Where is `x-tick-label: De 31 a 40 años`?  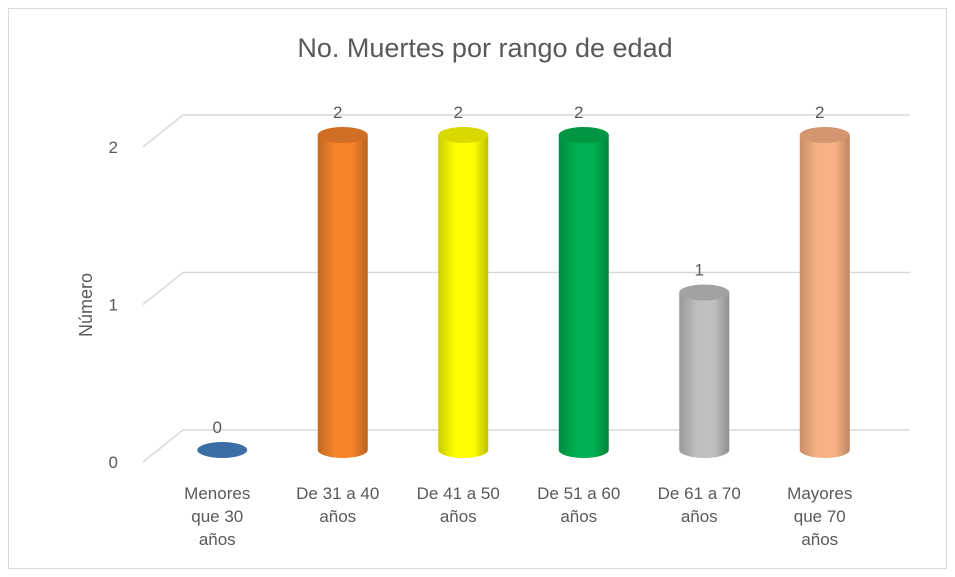
x-tick-label: De 31 a 40 años is located at coordinates (338, 505).